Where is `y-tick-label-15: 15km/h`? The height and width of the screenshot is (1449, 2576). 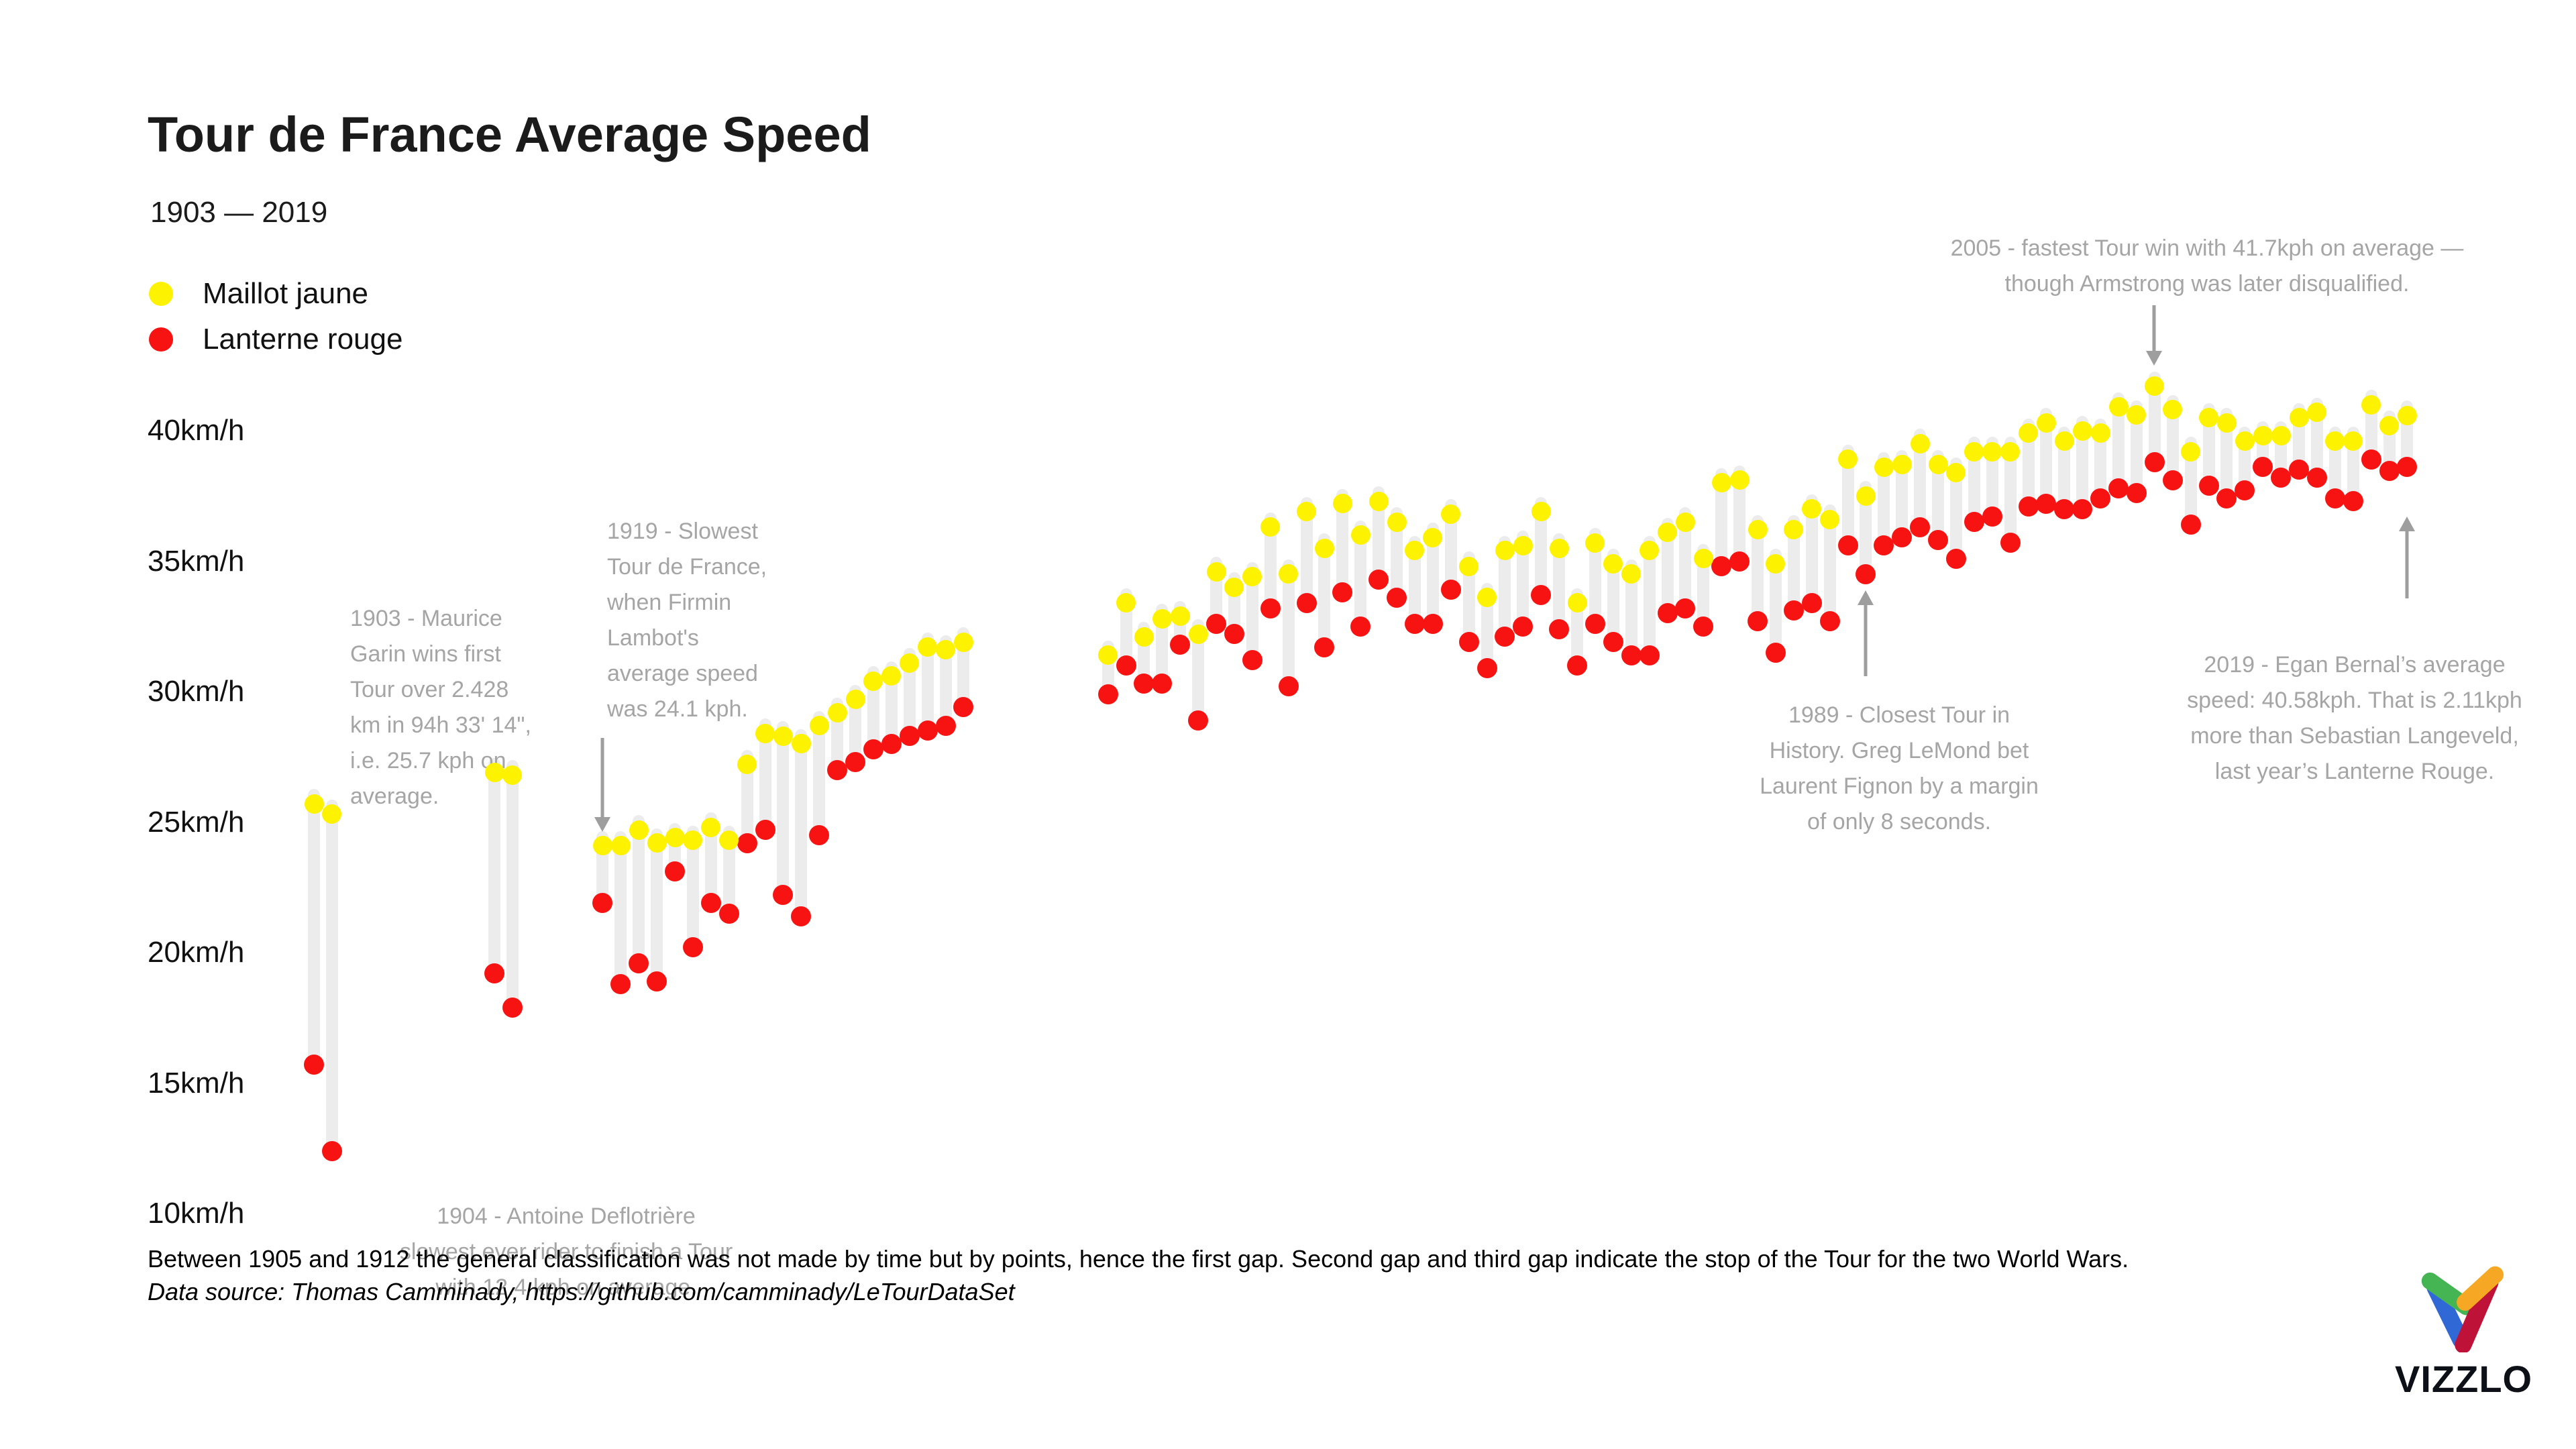 y-tick-label-15: 15km/h is located at coordinates (196, 1082).